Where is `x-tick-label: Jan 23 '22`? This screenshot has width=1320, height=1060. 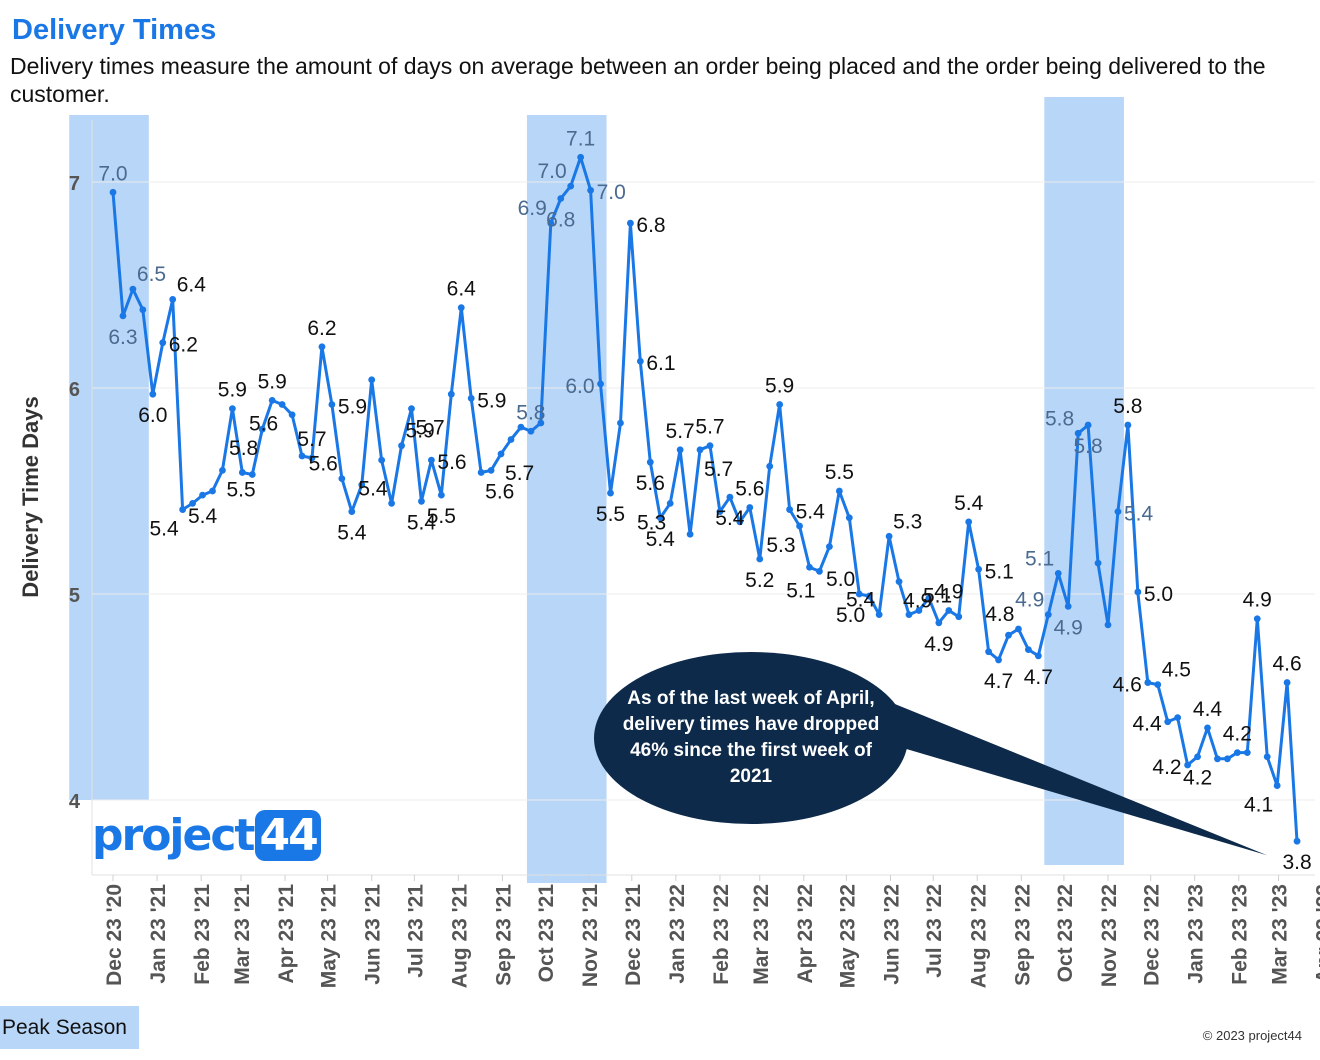
x-tick-label: Jan 23 '22 is located at coordinates (677, 934).